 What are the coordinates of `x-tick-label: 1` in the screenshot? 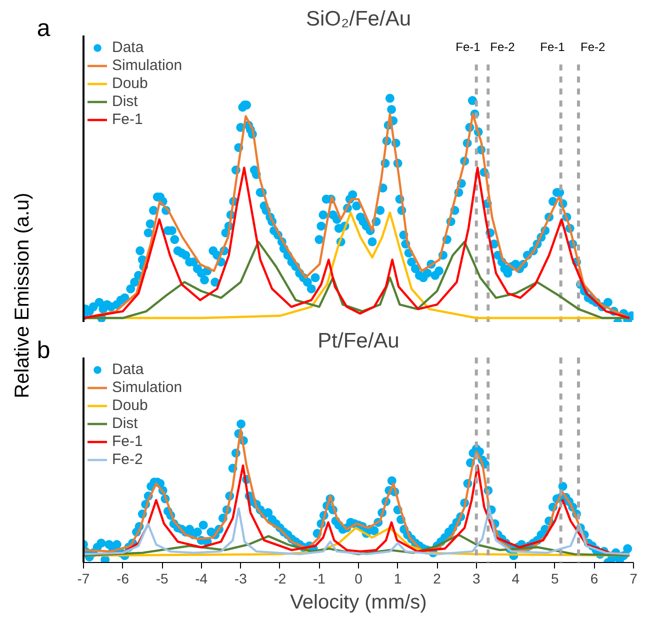 It's located at (398, 578).